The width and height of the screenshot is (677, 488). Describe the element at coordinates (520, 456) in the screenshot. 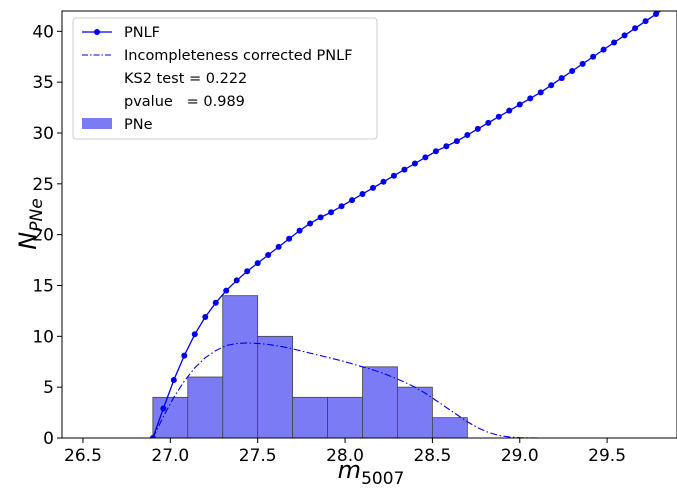

I see `x-tick-label: 29.0` at that location.